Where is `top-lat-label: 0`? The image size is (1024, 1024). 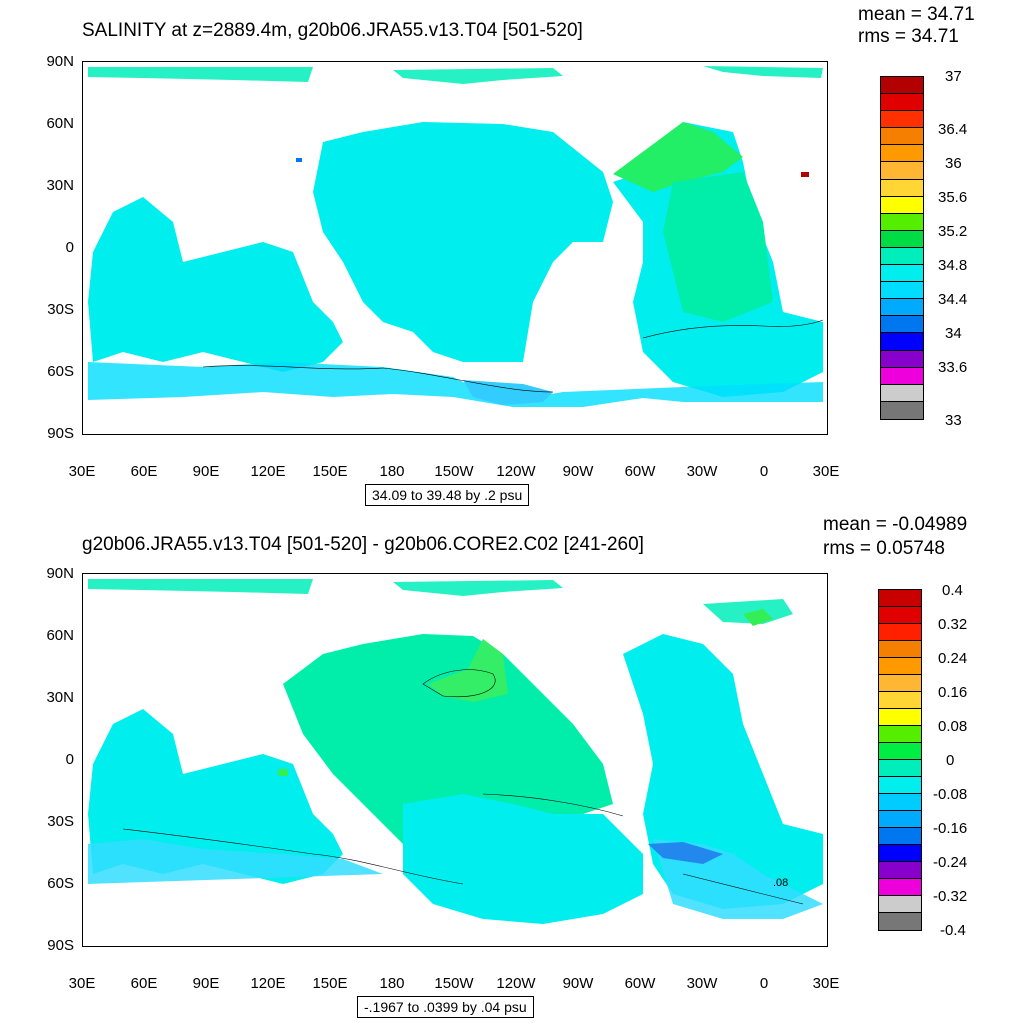
top-lat-label: 0 is located at coordinates (69, 247).